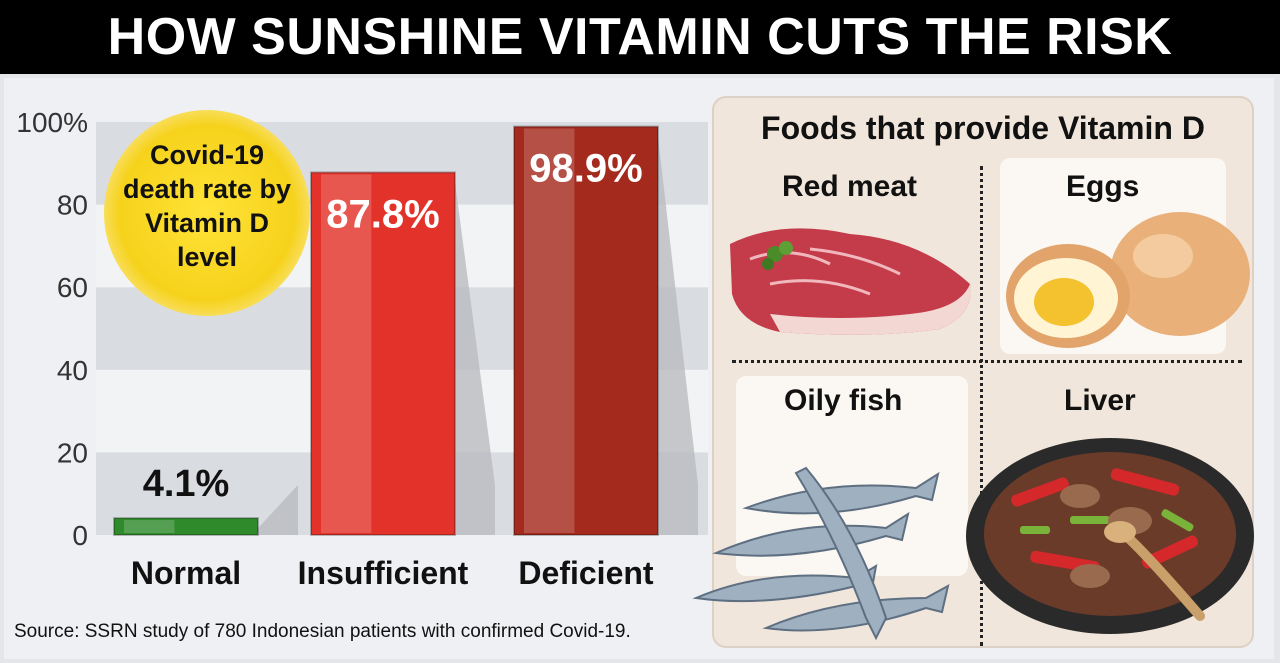 This screenshot has height=663, width=1280. Describe the element at coordinates (585, 573) in the screenshot. I see `x-category-label: Deficient` at that location.